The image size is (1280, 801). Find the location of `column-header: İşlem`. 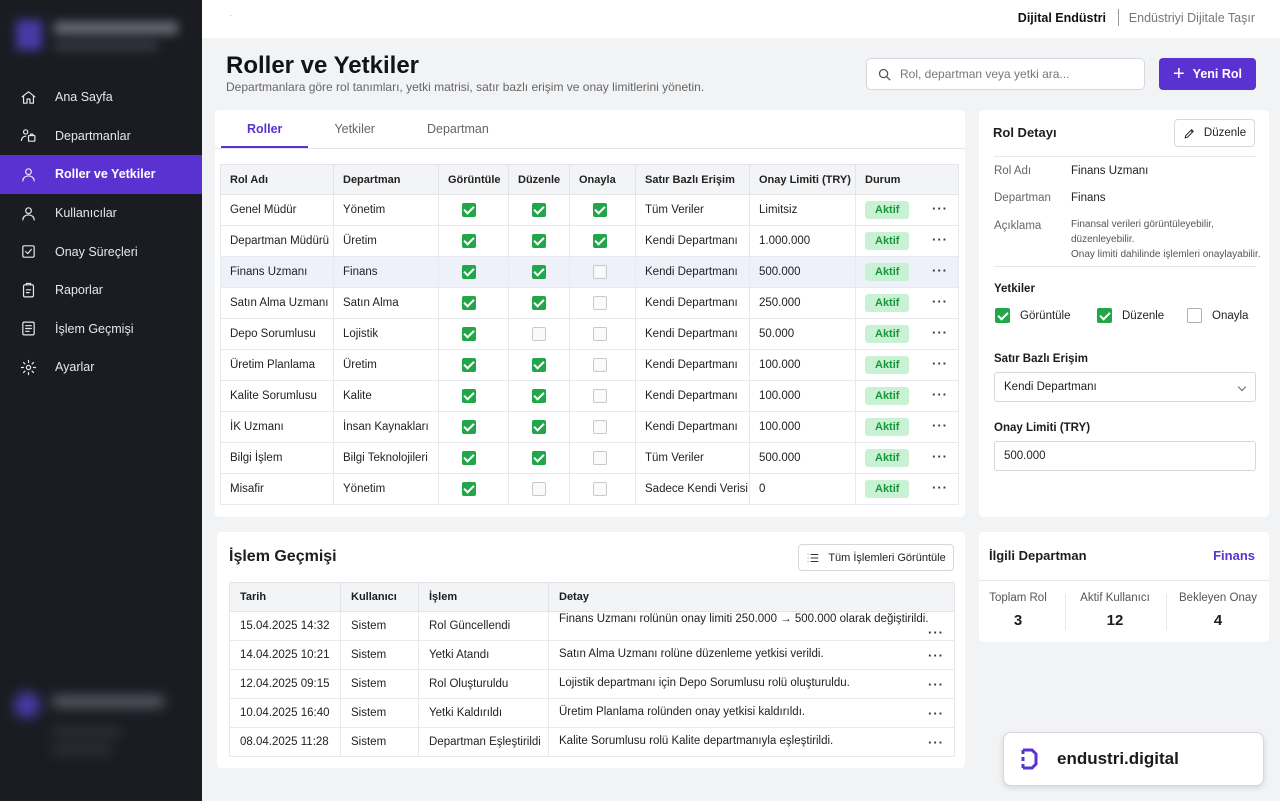

column-header: İşlem is located at coordinates (483, 597).